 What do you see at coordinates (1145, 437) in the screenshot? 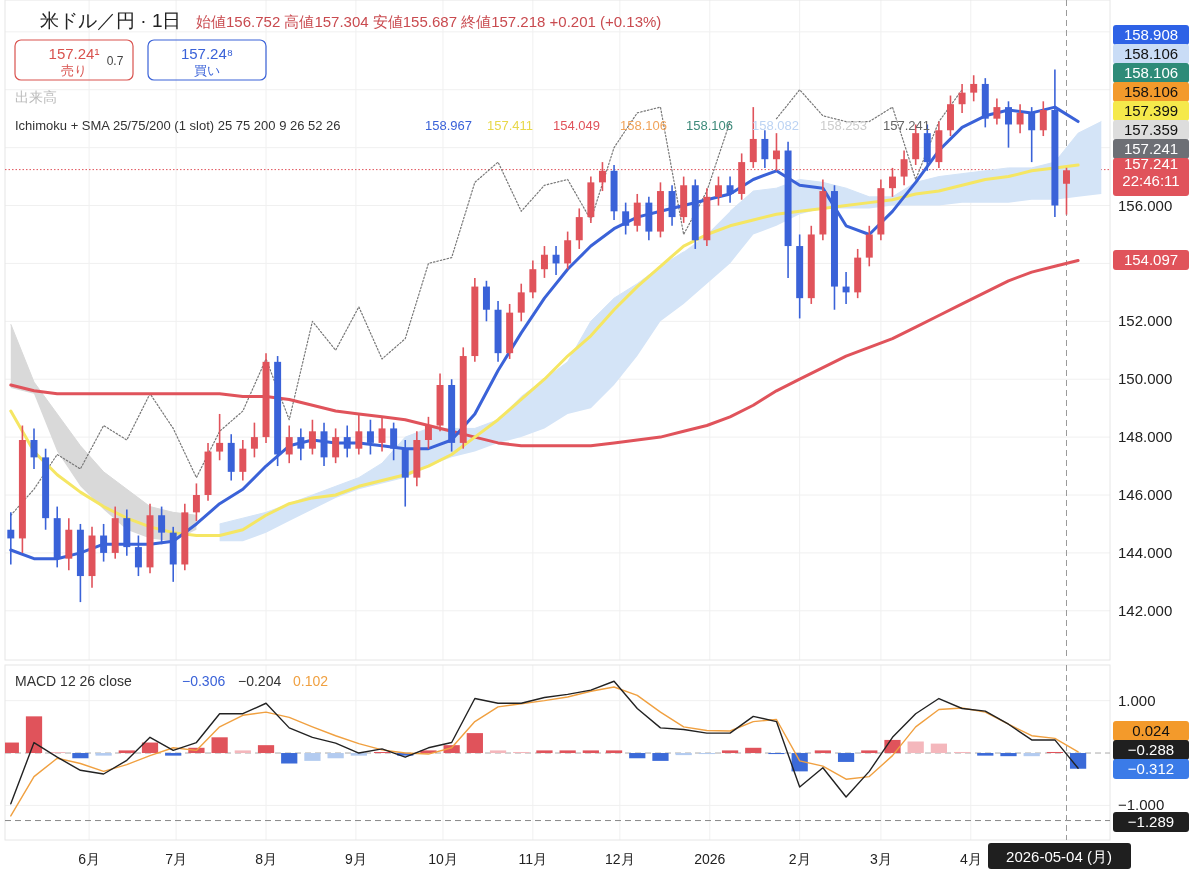
I see `y-tick-label: 148.000` at bounding box center [1145, 437].